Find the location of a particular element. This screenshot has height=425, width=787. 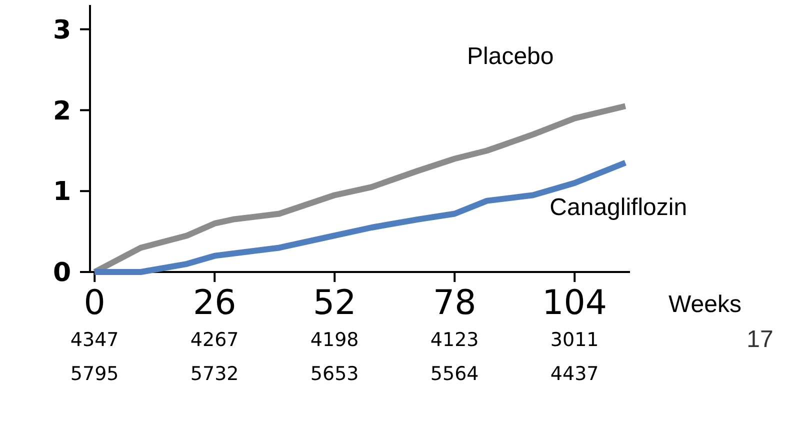

series-label: Canagliflozin is located at coordinates (619, 207).